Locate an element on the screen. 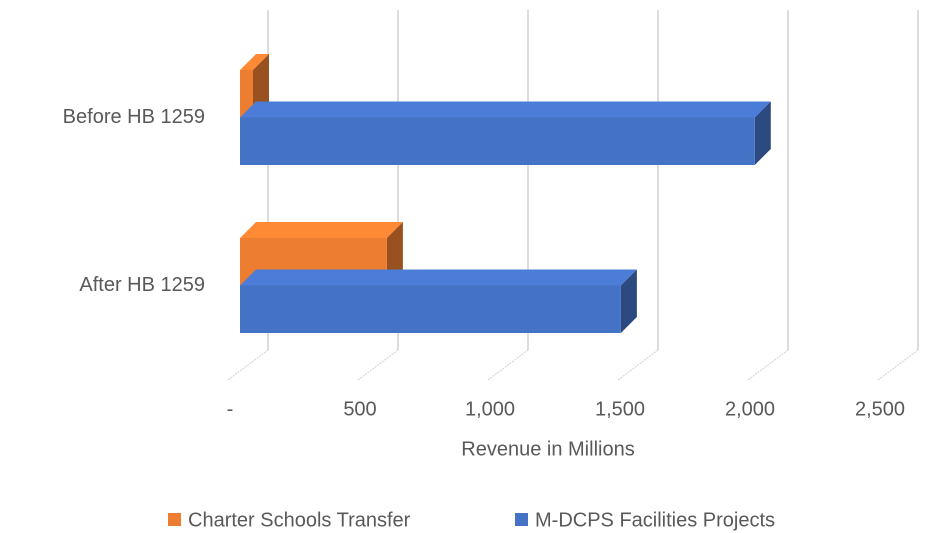 This screenshot has height=533, width=928. legend-label: Charter Schools Transfer is located at coordinates (299, 520).